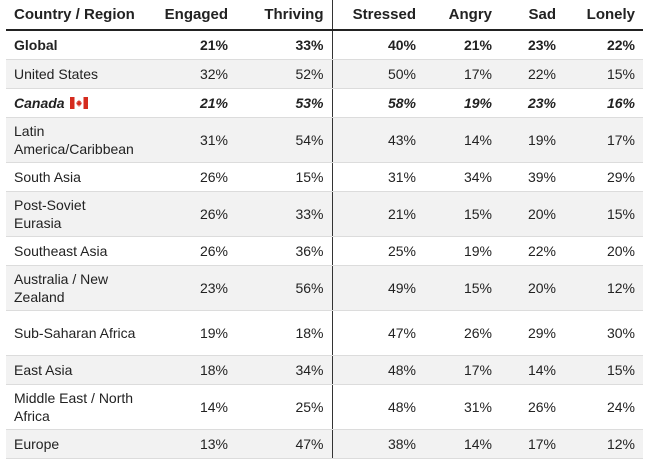 Image resolution: width=649 pixels, height=459 pixels. Describe the element at coordinates (284, 407) in the screenshot. I see `value-cell: 25%` at that location.